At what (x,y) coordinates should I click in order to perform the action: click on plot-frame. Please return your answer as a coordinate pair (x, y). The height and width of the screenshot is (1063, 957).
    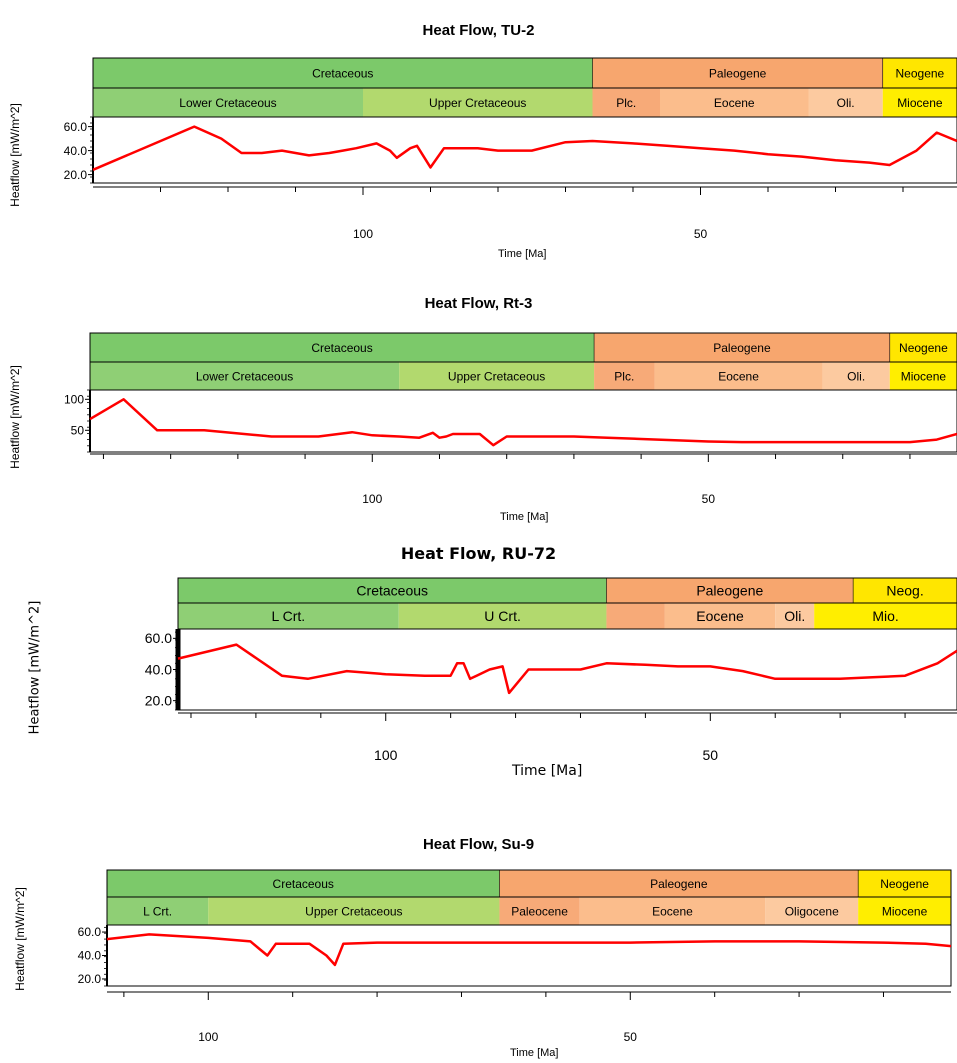
    Looking at the image, I should click on (529, 955).